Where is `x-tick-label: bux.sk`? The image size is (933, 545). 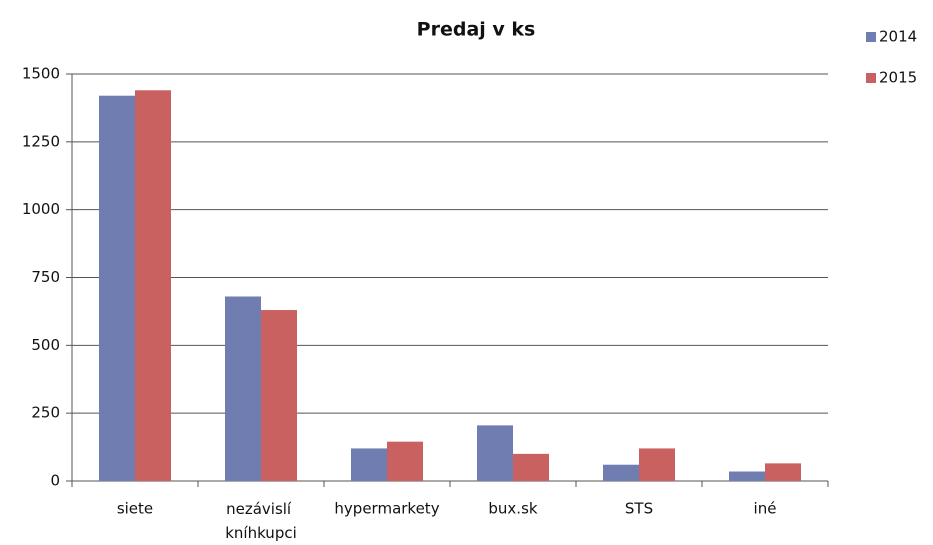
x-tick-label: bux.sk is located at coordinates (512, 509).